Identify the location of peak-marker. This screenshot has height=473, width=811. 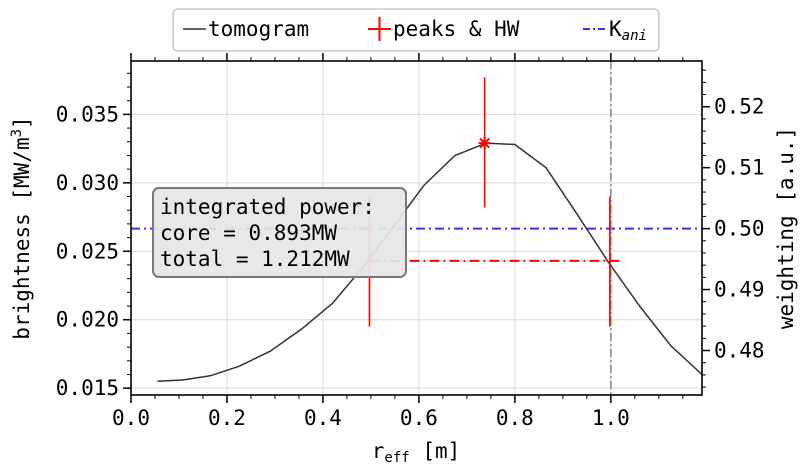
(484, 143).